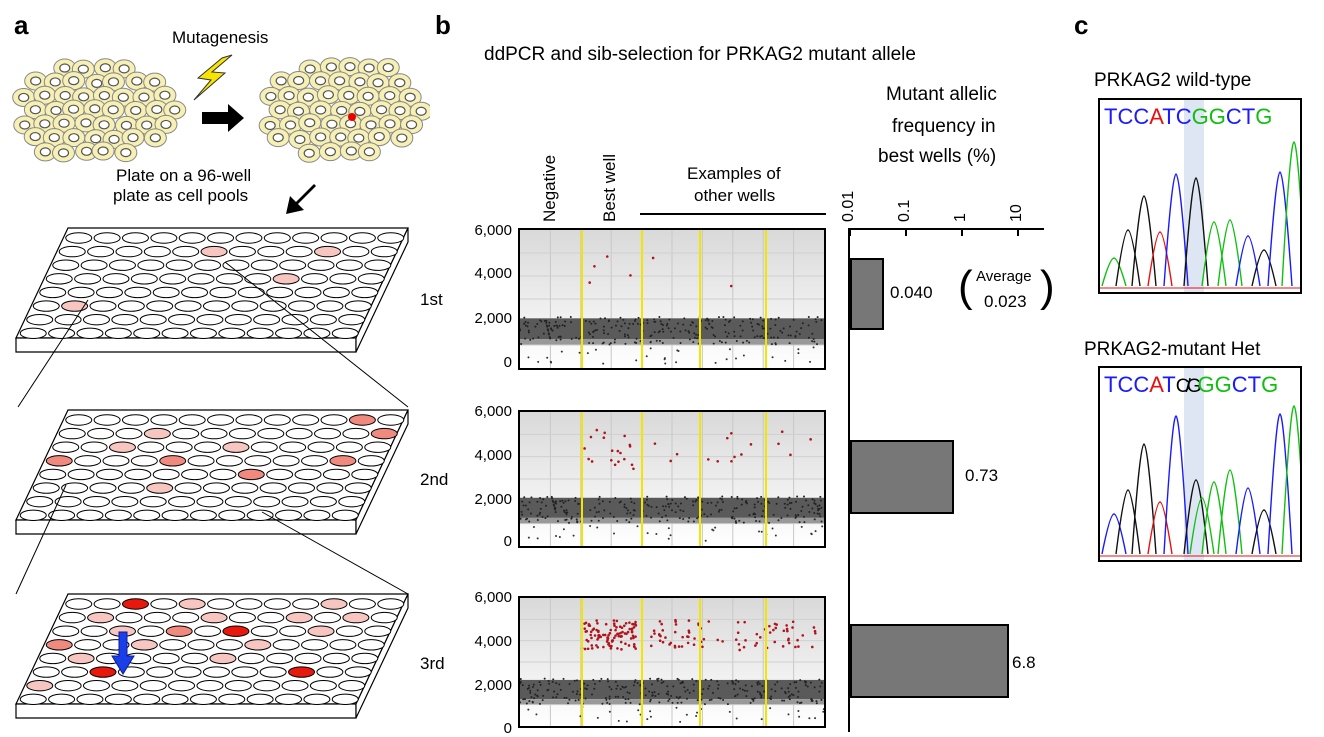 This screenshot has width=1324, height=737. Describe the element at coordinates (609, 187) in the screenshot. I see `col-best-well: Best well` at that location.